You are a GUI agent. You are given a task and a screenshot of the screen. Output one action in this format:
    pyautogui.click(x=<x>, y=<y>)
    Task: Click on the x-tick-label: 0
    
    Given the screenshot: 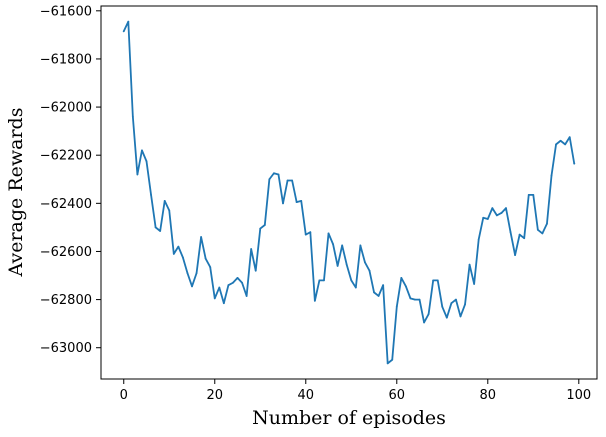 What is the action you would take?
    pyautogui.click(x=124, y=395)
    